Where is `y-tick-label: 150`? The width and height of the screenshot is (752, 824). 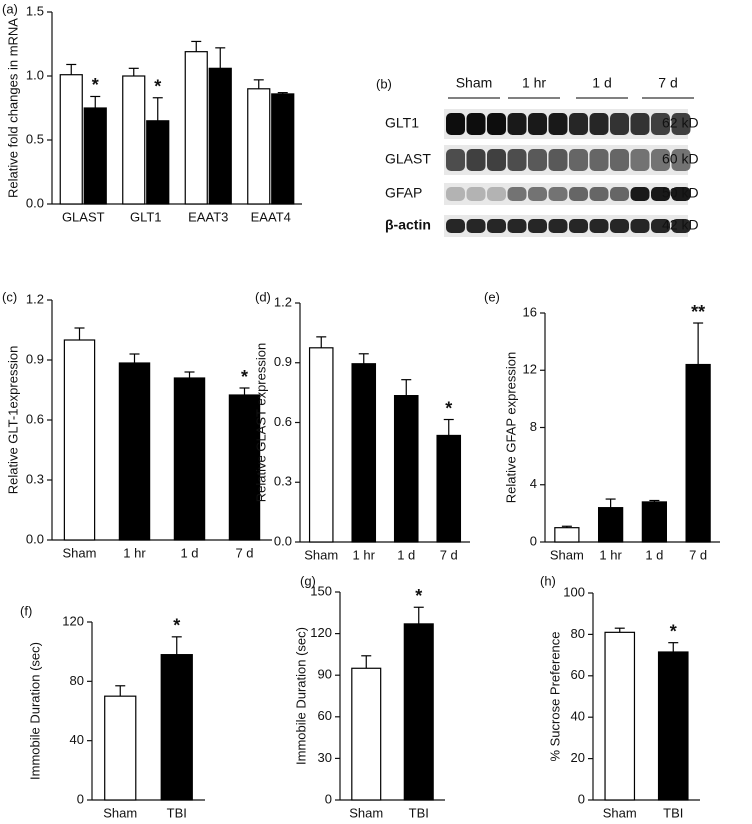
y-tick-label: 150 is located at coordinates (321, 590).